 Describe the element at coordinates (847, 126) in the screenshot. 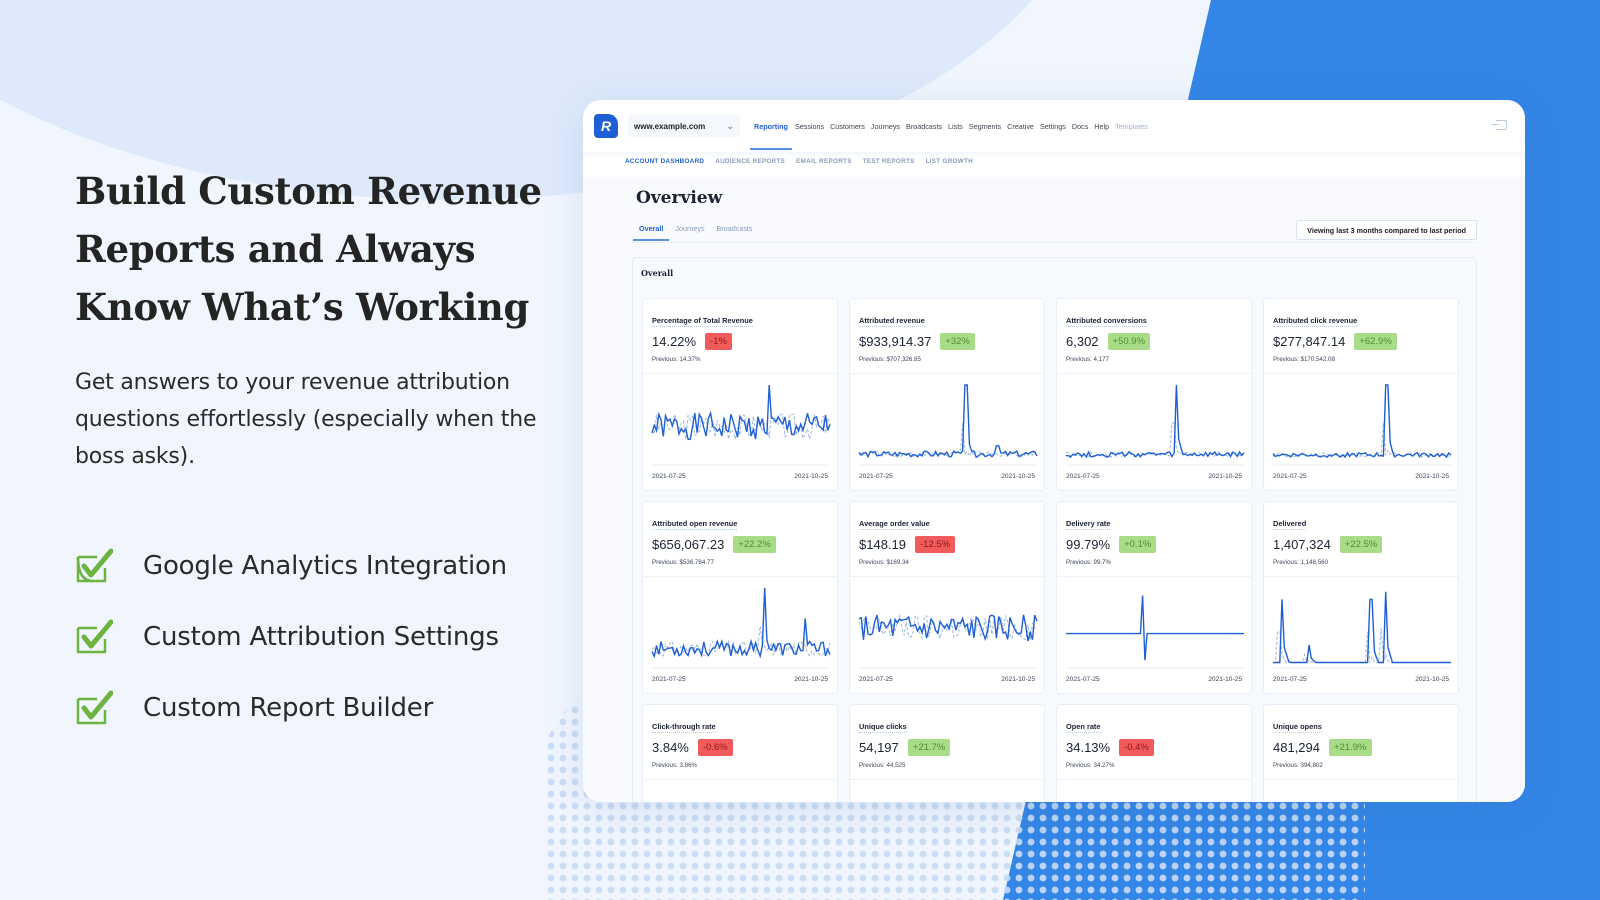

I see `nav-customers: Customers` at that location.